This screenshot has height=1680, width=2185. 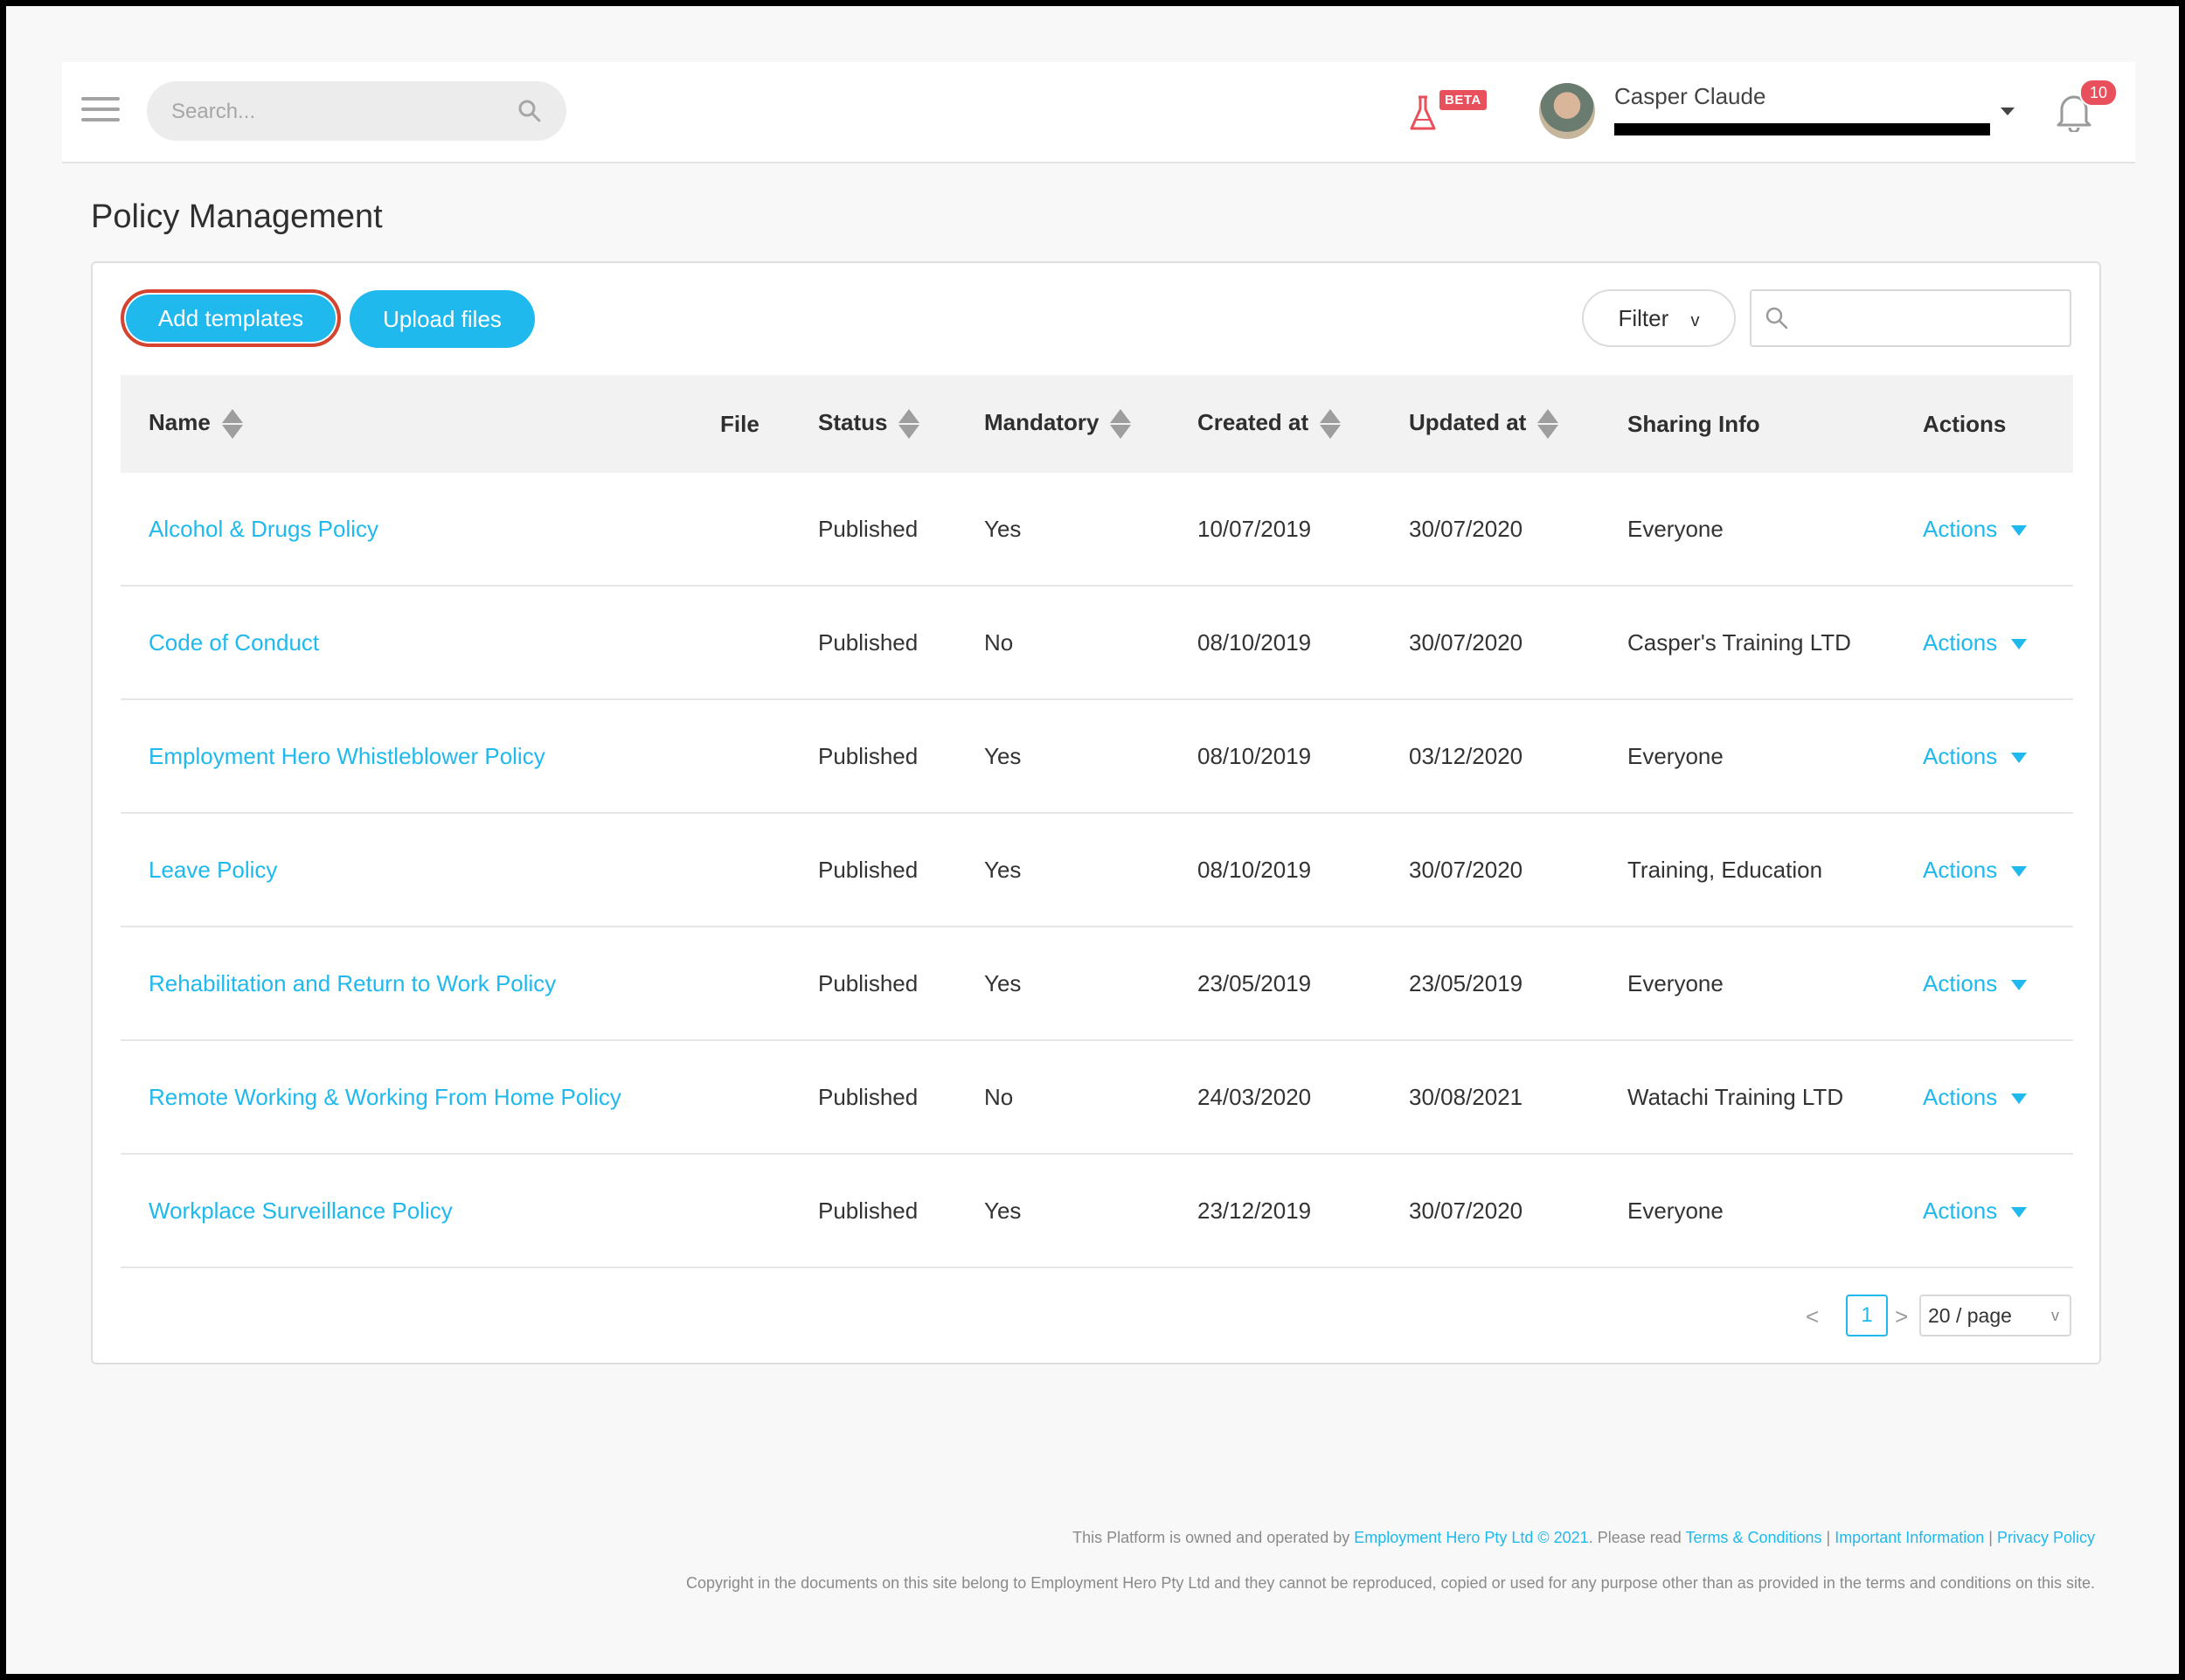 What do you see at coordinates (1643, 317) in the screenshot?
I see `filter-label: Filter` at bounding box center [1643, 317].